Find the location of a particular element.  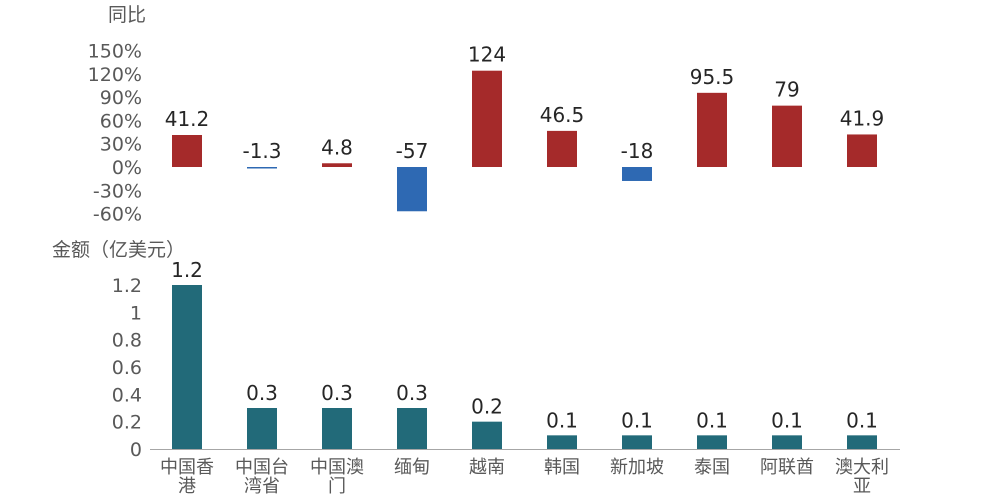

x-category-label: 韩国 is located at coordinates (562, 467).